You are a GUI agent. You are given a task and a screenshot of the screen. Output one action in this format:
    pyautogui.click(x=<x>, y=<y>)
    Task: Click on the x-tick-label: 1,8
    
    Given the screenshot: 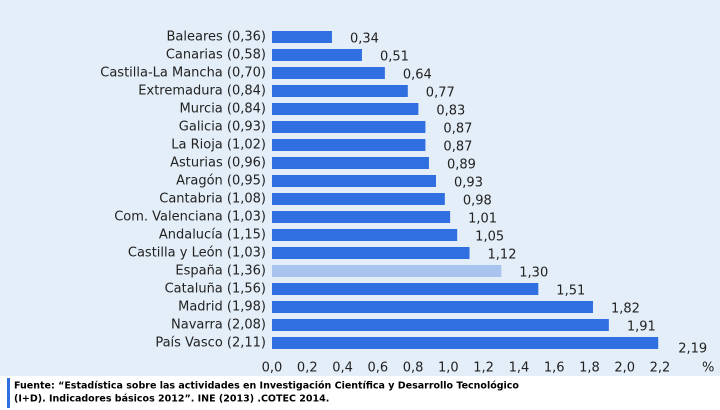 What is the action you would take?
    pyautogui.click(x=589, y=368)
    